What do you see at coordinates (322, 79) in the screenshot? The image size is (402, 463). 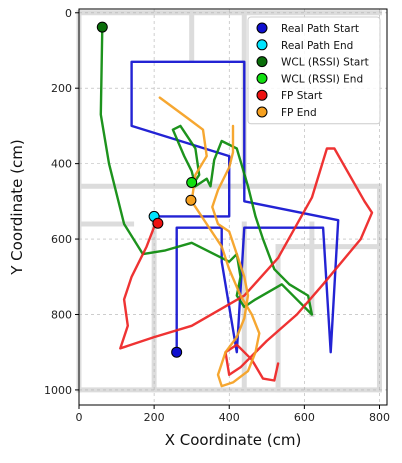 I see `legend-label: WCL (RSSI) End` at bounding box center [322, 79].